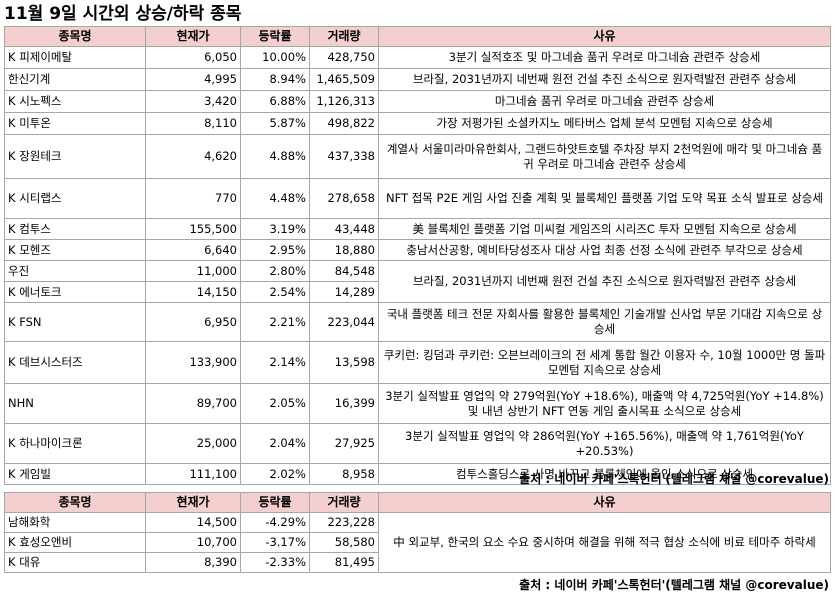  I want to click on stock-volume: 13,598, so click(344, 362).